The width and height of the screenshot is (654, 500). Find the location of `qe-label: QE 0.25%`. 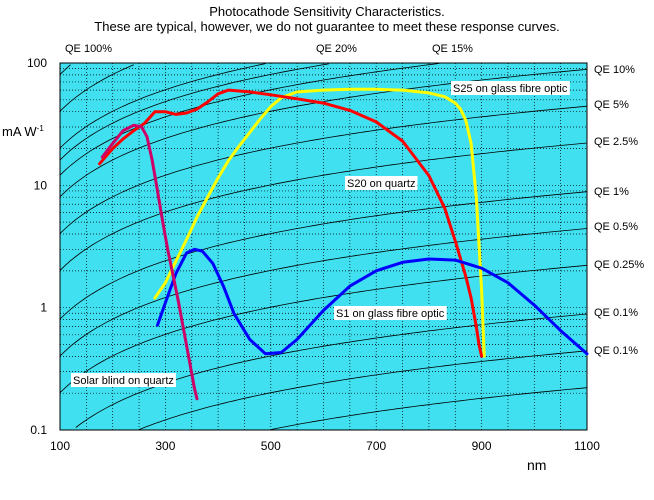

qe-label: QE 0.25% is located at coordinates (619, 265).